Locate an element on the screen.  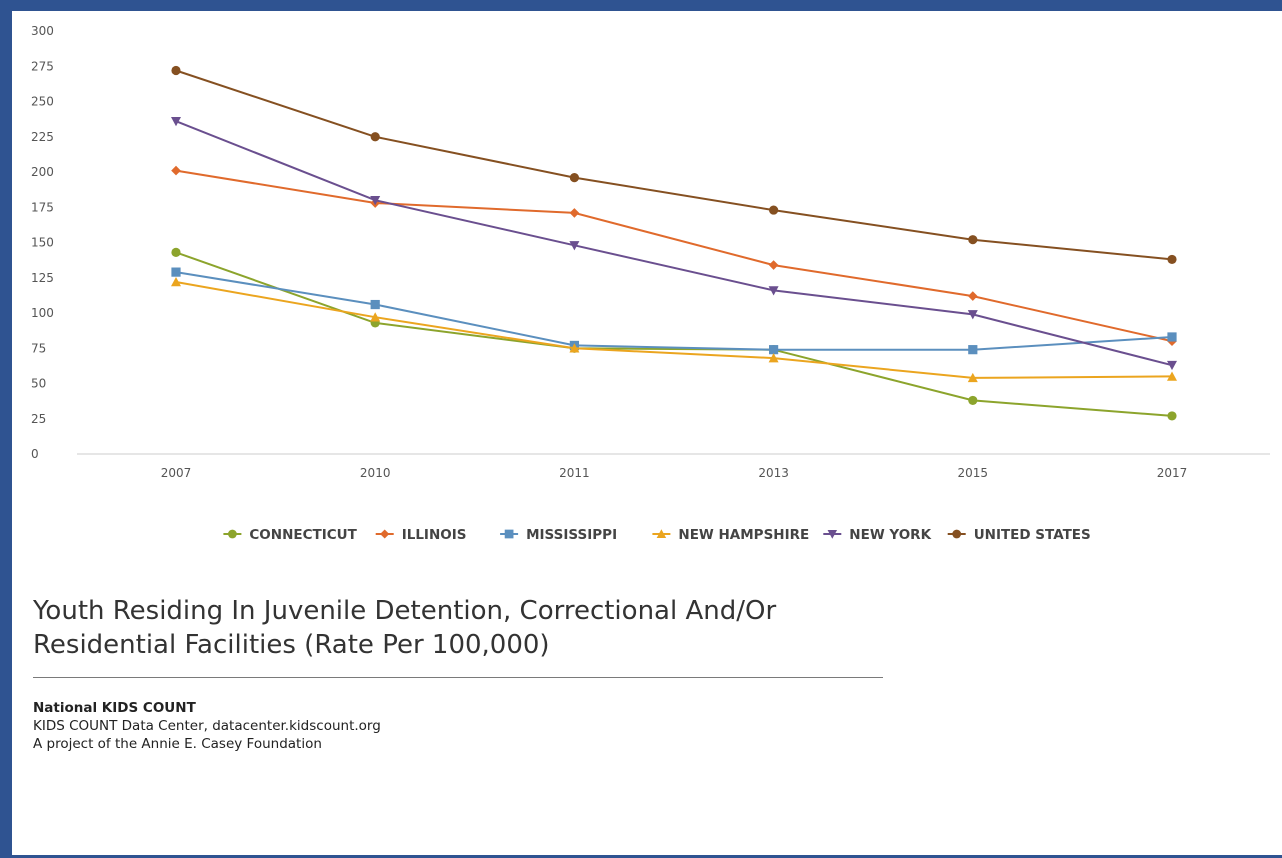
source-name: National KIDS COUNT is located at coordinates (114, 708).